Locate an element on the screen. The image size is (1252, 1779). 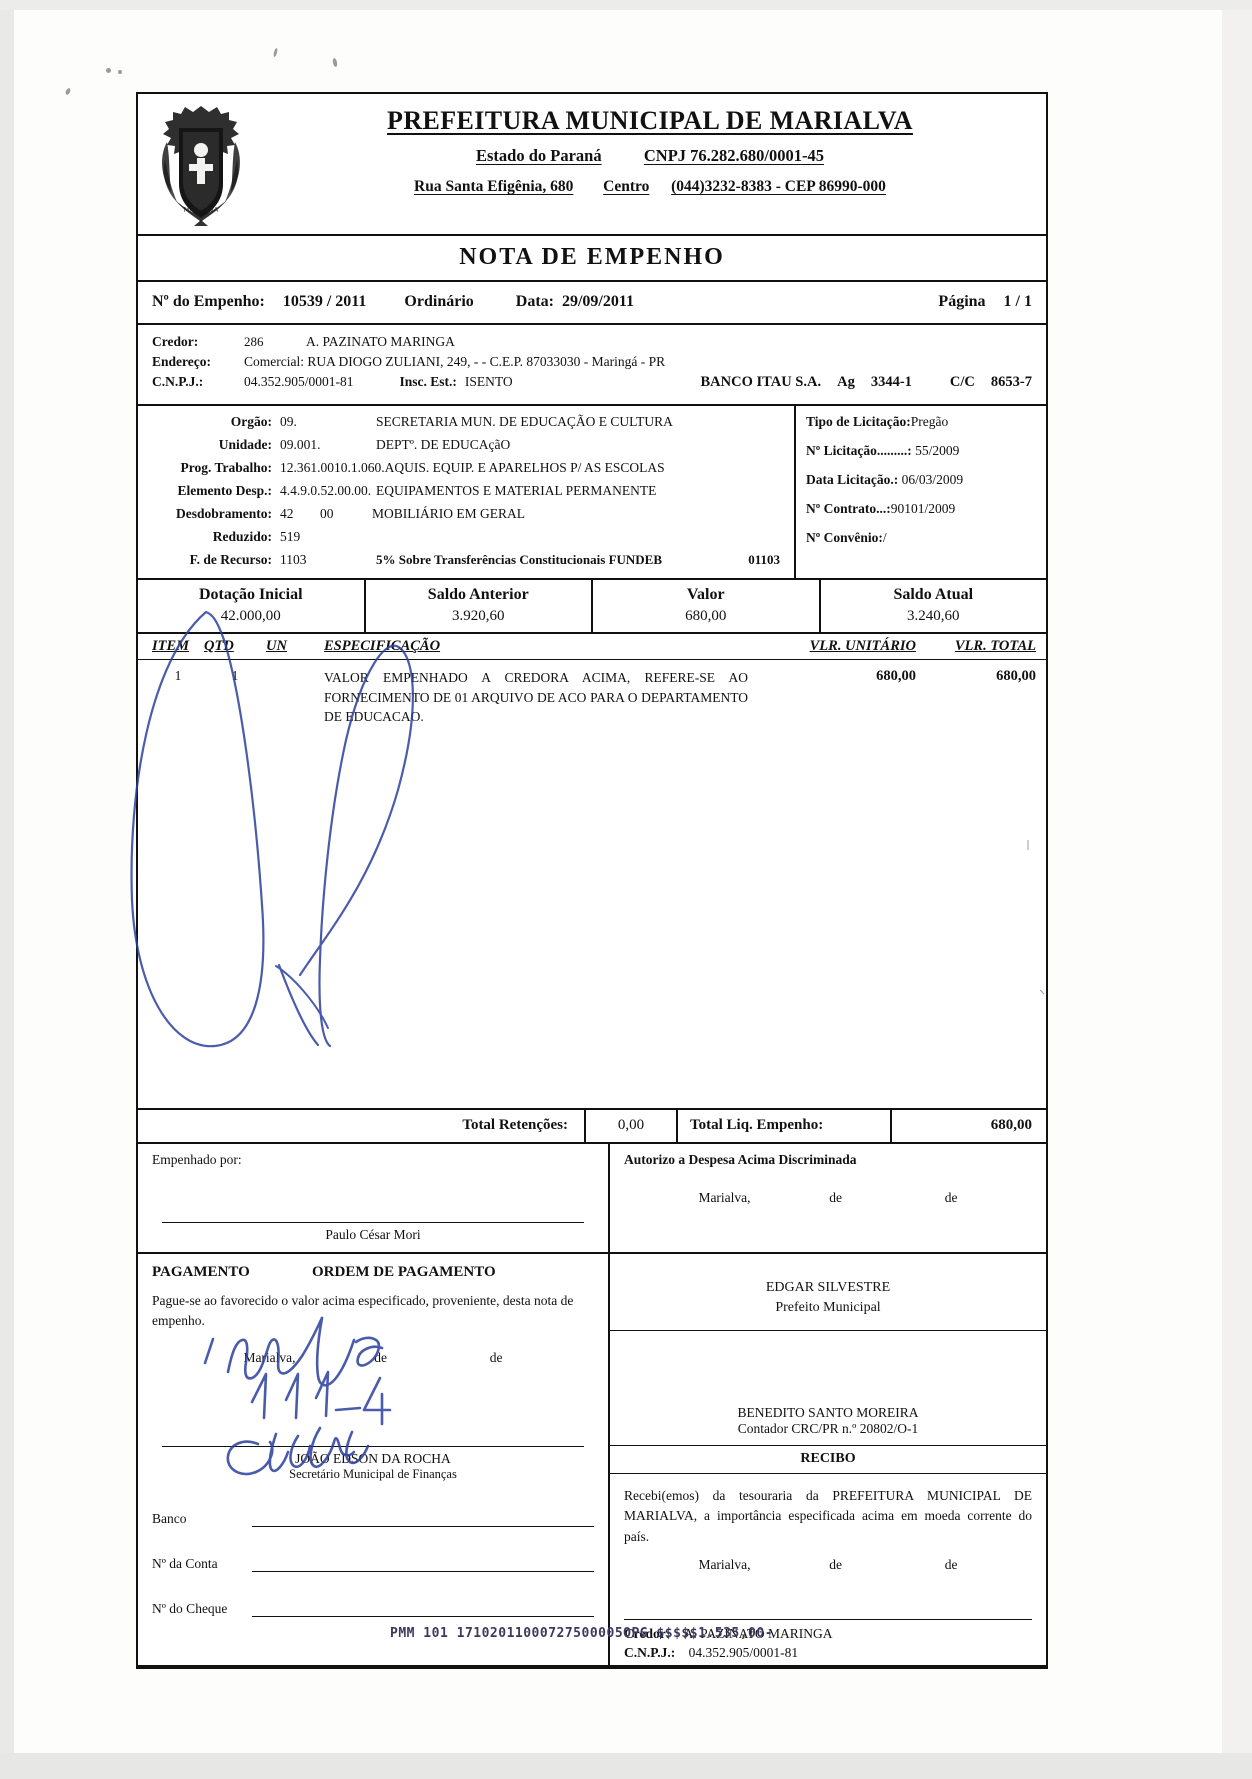
desdobramento-label: Desdobramento: is located at coordinates (224, 513).